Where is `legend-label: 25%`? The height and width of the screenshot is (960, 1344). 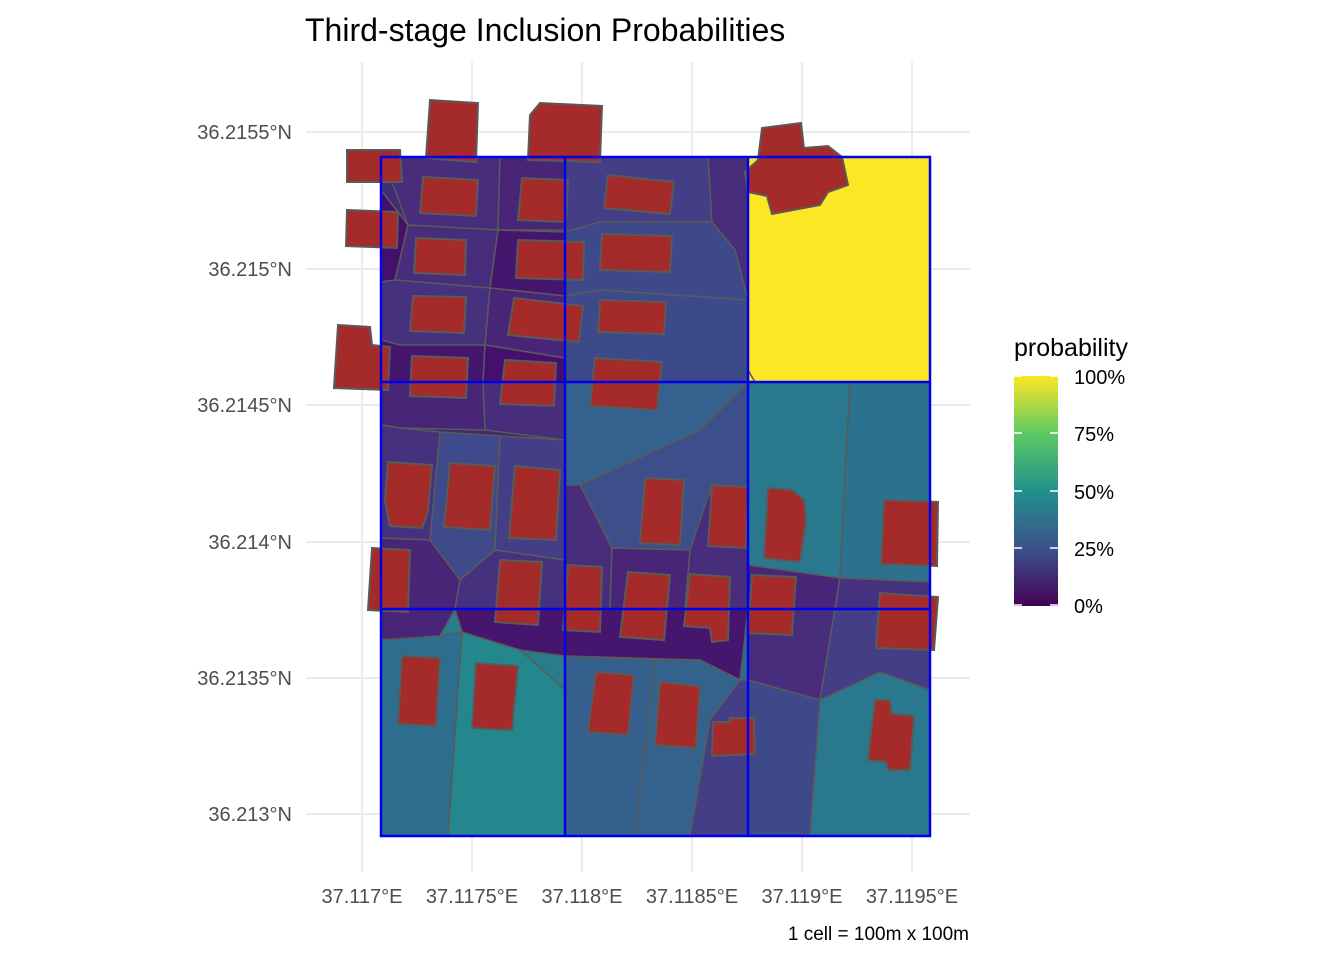 legend-label: 25% is located at coordinates (1094, 550).